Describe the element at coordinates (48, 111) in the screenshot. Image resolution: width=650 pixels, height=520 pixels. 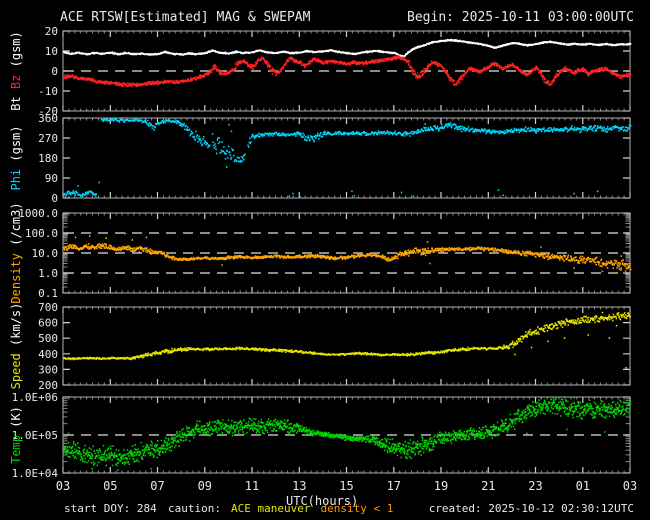
I see `ytick-label: -20` at that location.